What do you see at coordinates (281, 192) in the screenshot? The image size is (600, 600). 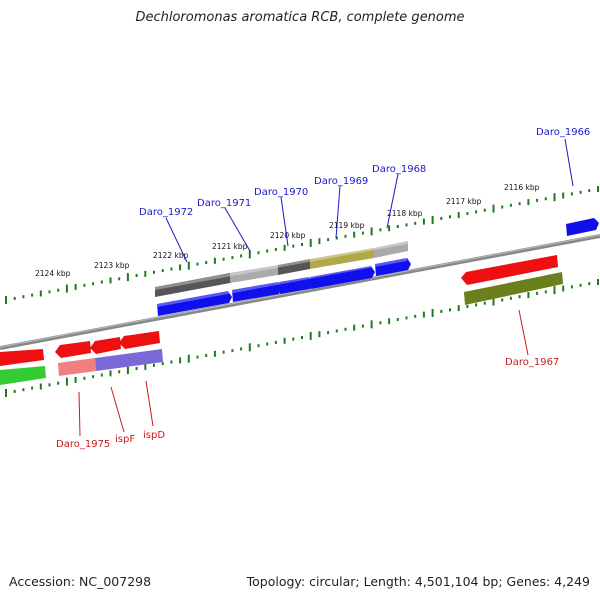 I see `label-daro-1970: Daro_1970` at bounding box center [281, 192].